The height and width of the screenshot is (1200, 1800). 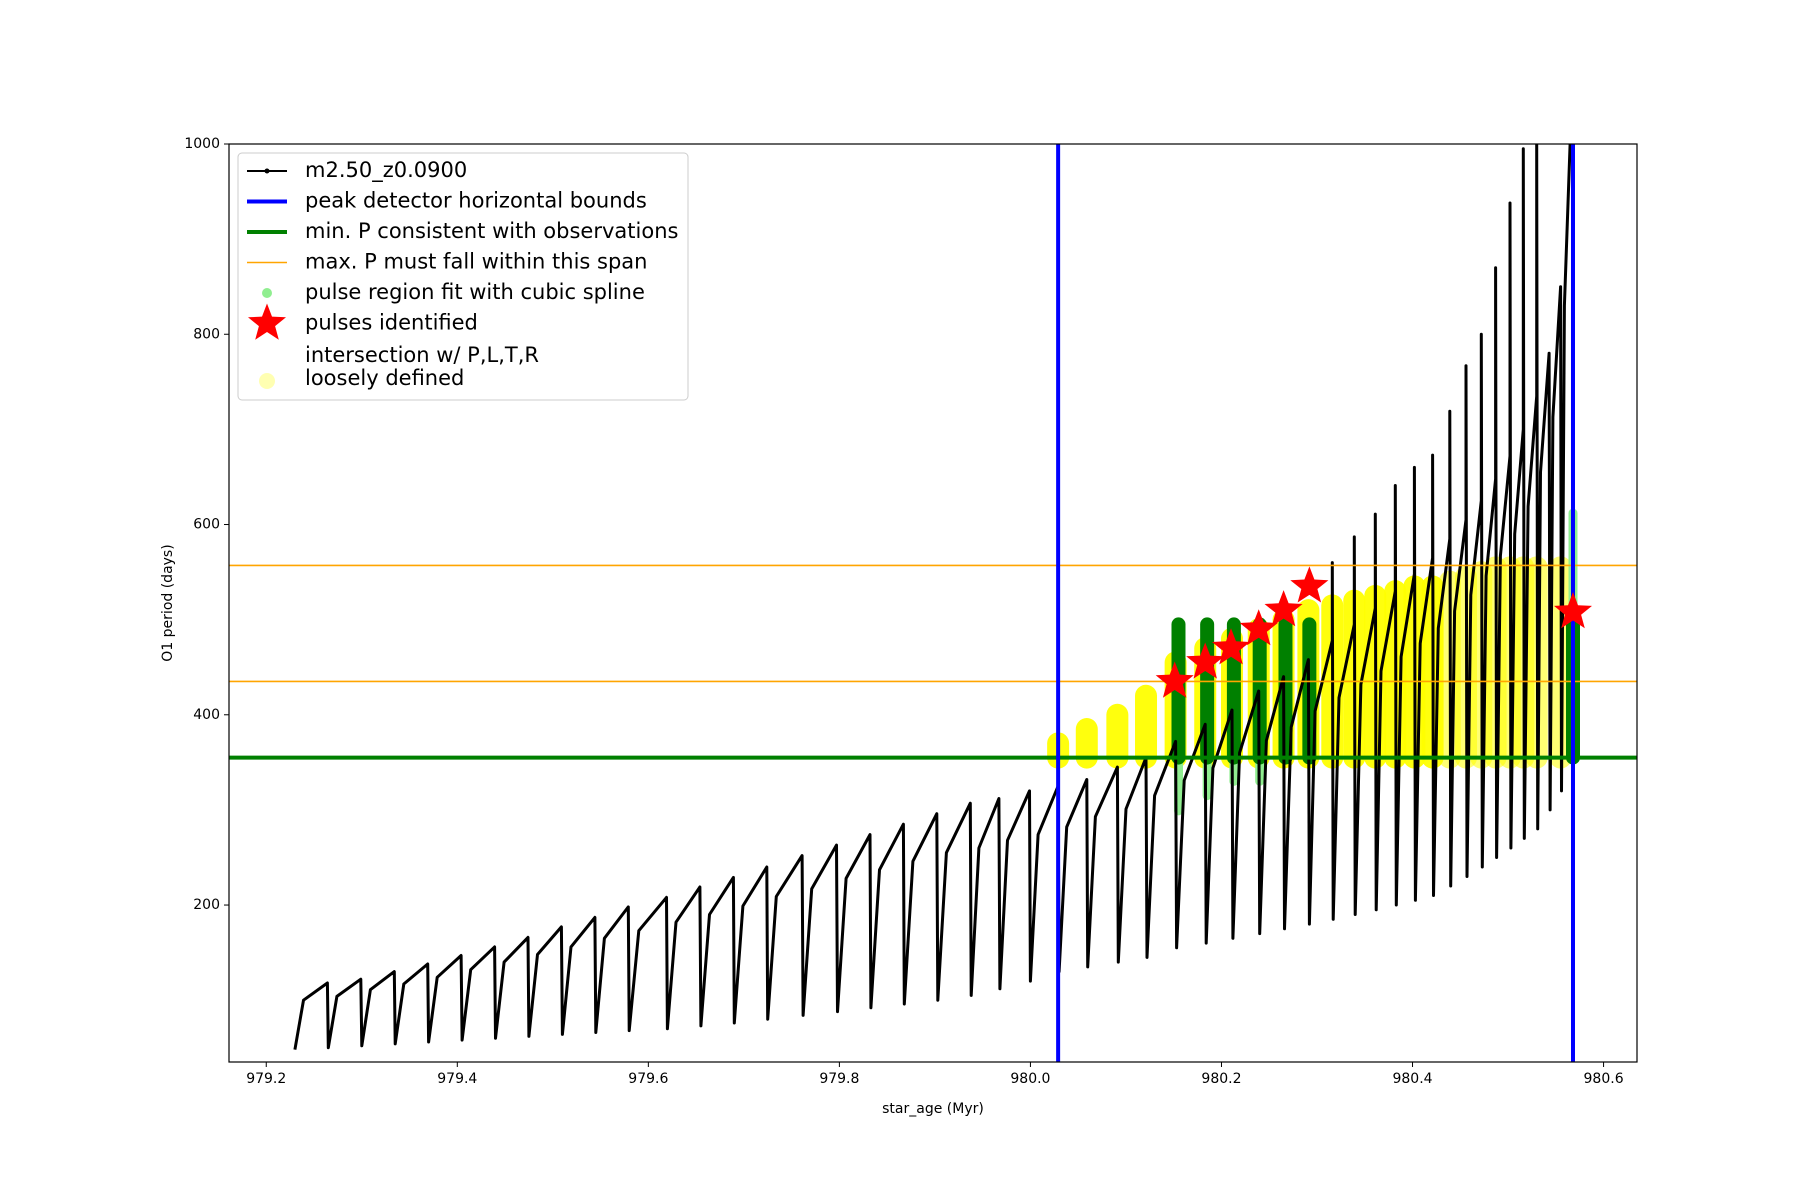 What do you see at coordinates (933, 1109) in the screenshot?
I see `x-axis-label: star_age (Myr)` at bounding box center [933, 1109].